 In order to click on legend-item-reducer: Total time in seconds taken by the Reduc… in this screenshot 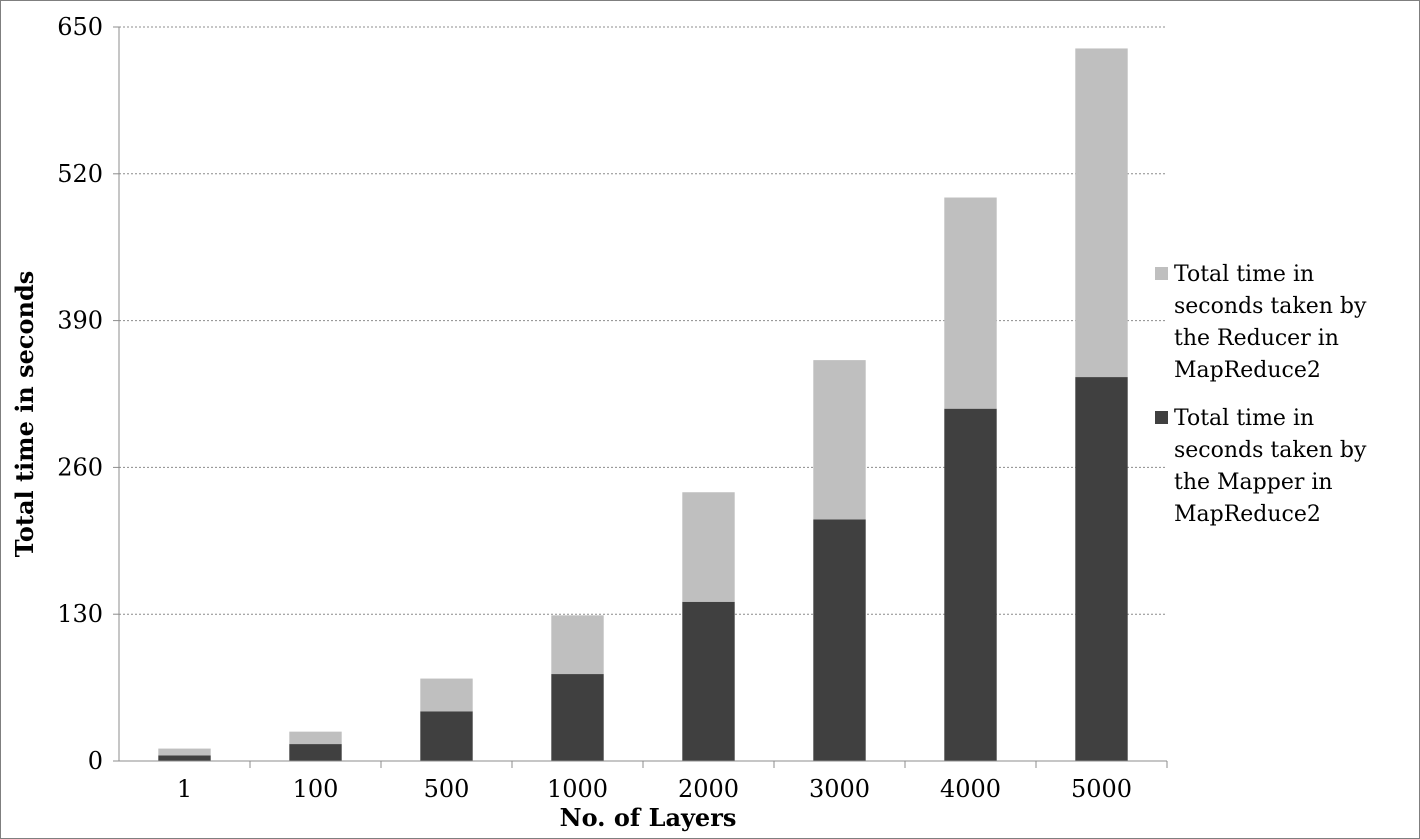, I will do `click(1285, 323)`.